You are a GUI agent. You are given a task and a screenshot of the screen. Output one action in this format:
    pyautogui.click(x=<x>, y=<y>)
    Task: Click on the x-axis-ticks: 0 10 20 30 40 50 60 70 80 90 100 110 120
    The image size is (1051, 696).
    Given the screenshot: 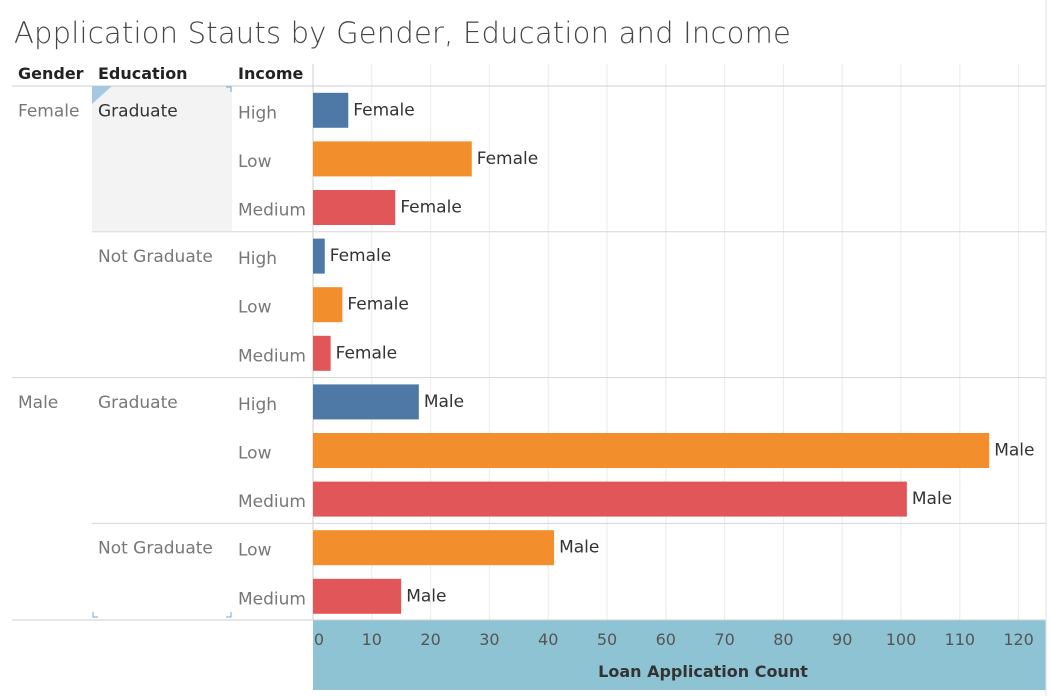 What is the action you would take?
    pyautogui.click(x=674, y=639)
    